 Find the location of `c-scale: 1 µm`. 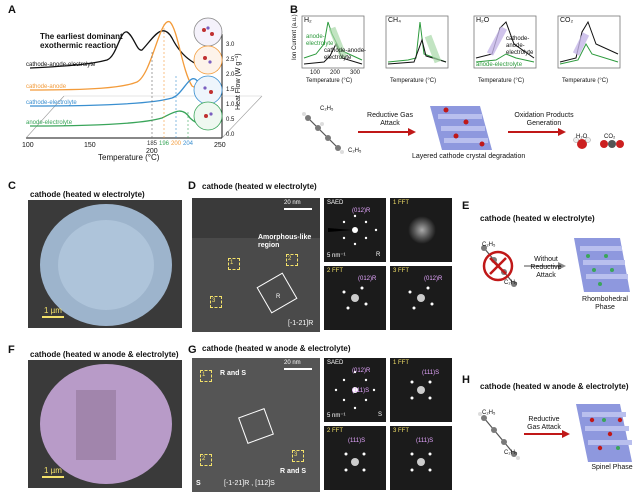

c-scale: 1 µm is located at coordinates (53, 310).